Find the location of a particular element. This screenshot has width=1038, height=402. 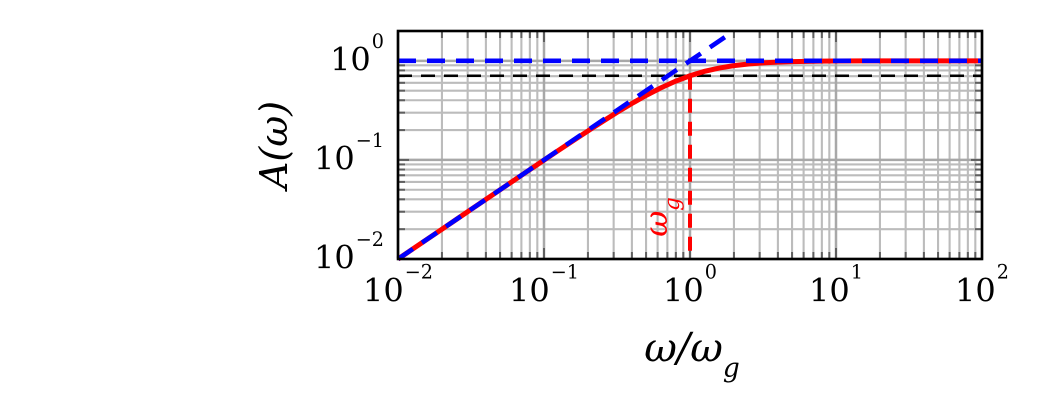

x-axis-label: ω/ωg is located at coordinates (692, 352).